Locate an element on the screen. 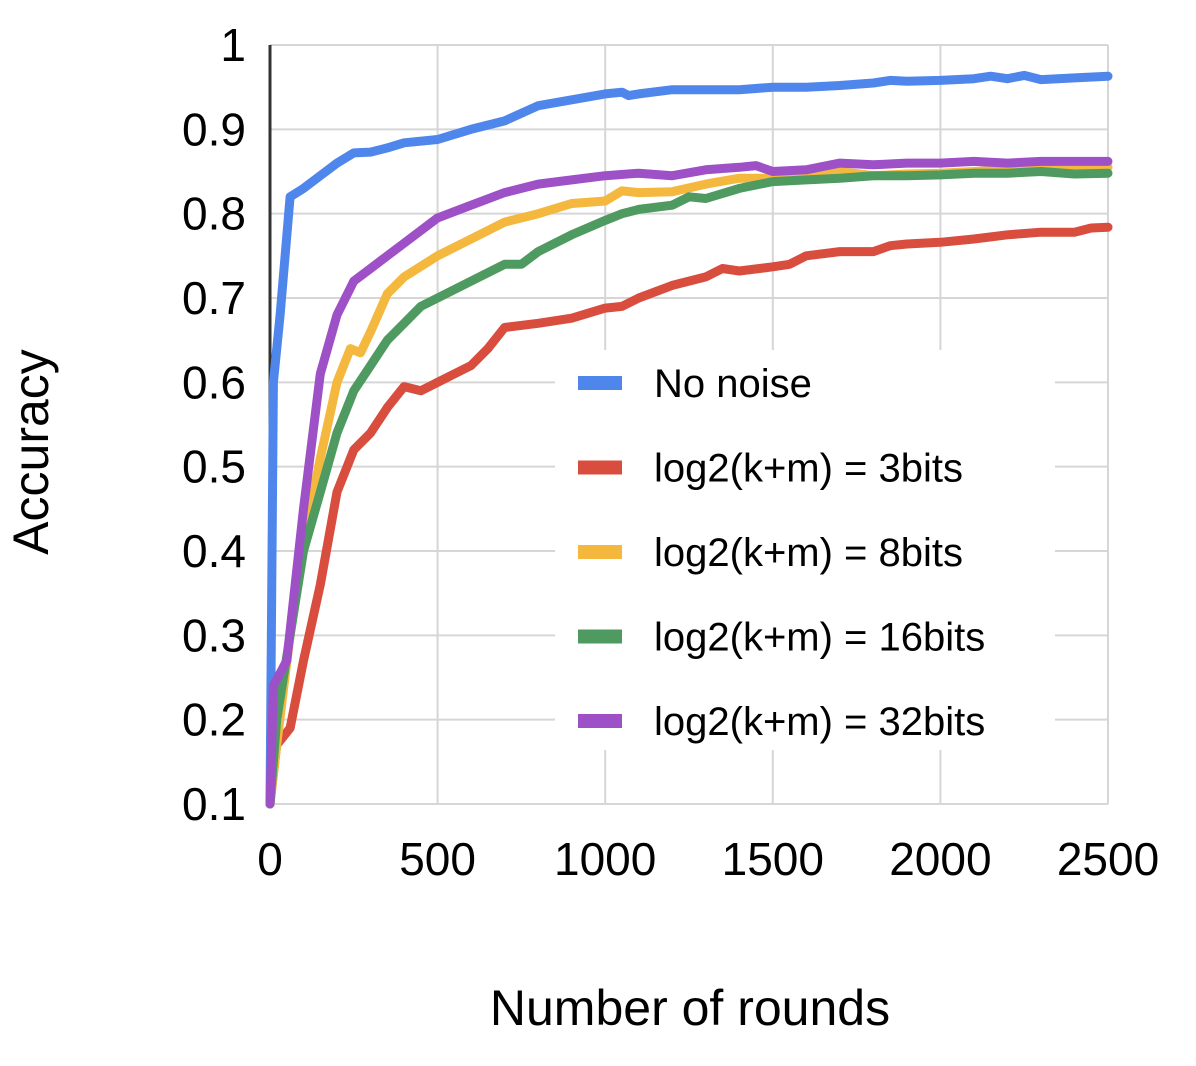 Image resolution: width=1196 pixels, height=1066 pixels. y-tick-label: 0.8 is located at coordinates (214, 214).